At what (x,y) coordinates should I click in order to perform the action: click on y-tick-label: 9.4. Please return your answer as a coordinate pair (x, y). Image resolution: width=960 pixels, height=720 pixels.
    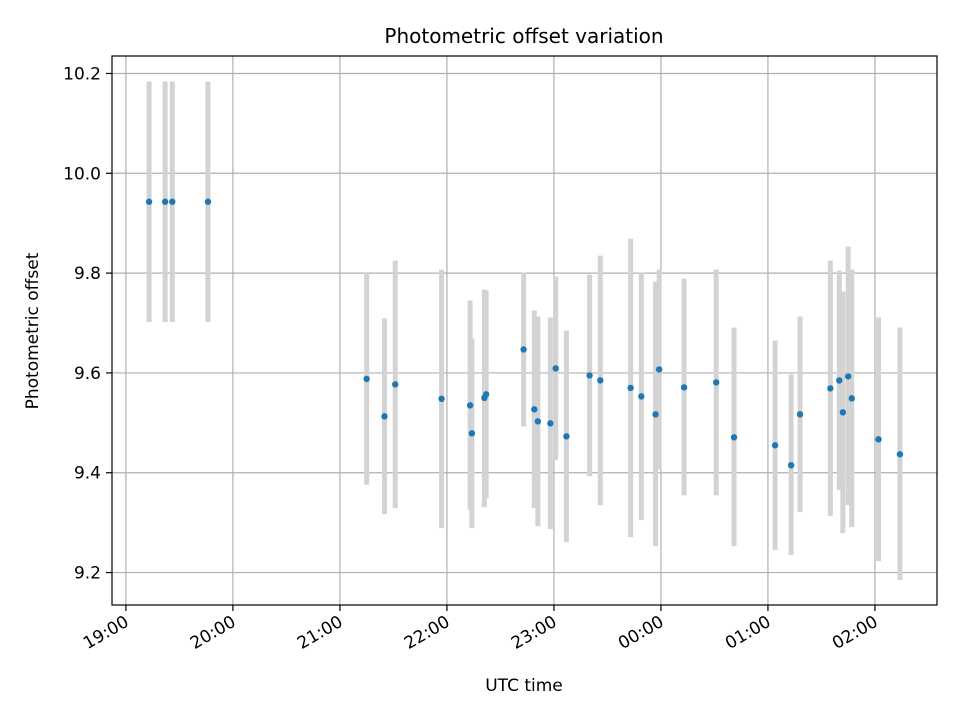
    Looking at the image, I should click on (87, 474).